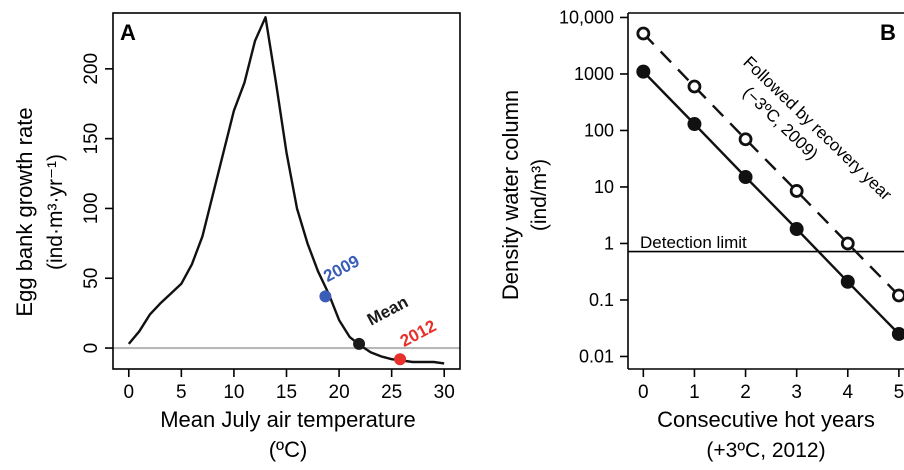 The height and width of the screenshot is (470, 904). I want to click on x-axis-unit: (+3ºC, 2012), so click(765, 450).